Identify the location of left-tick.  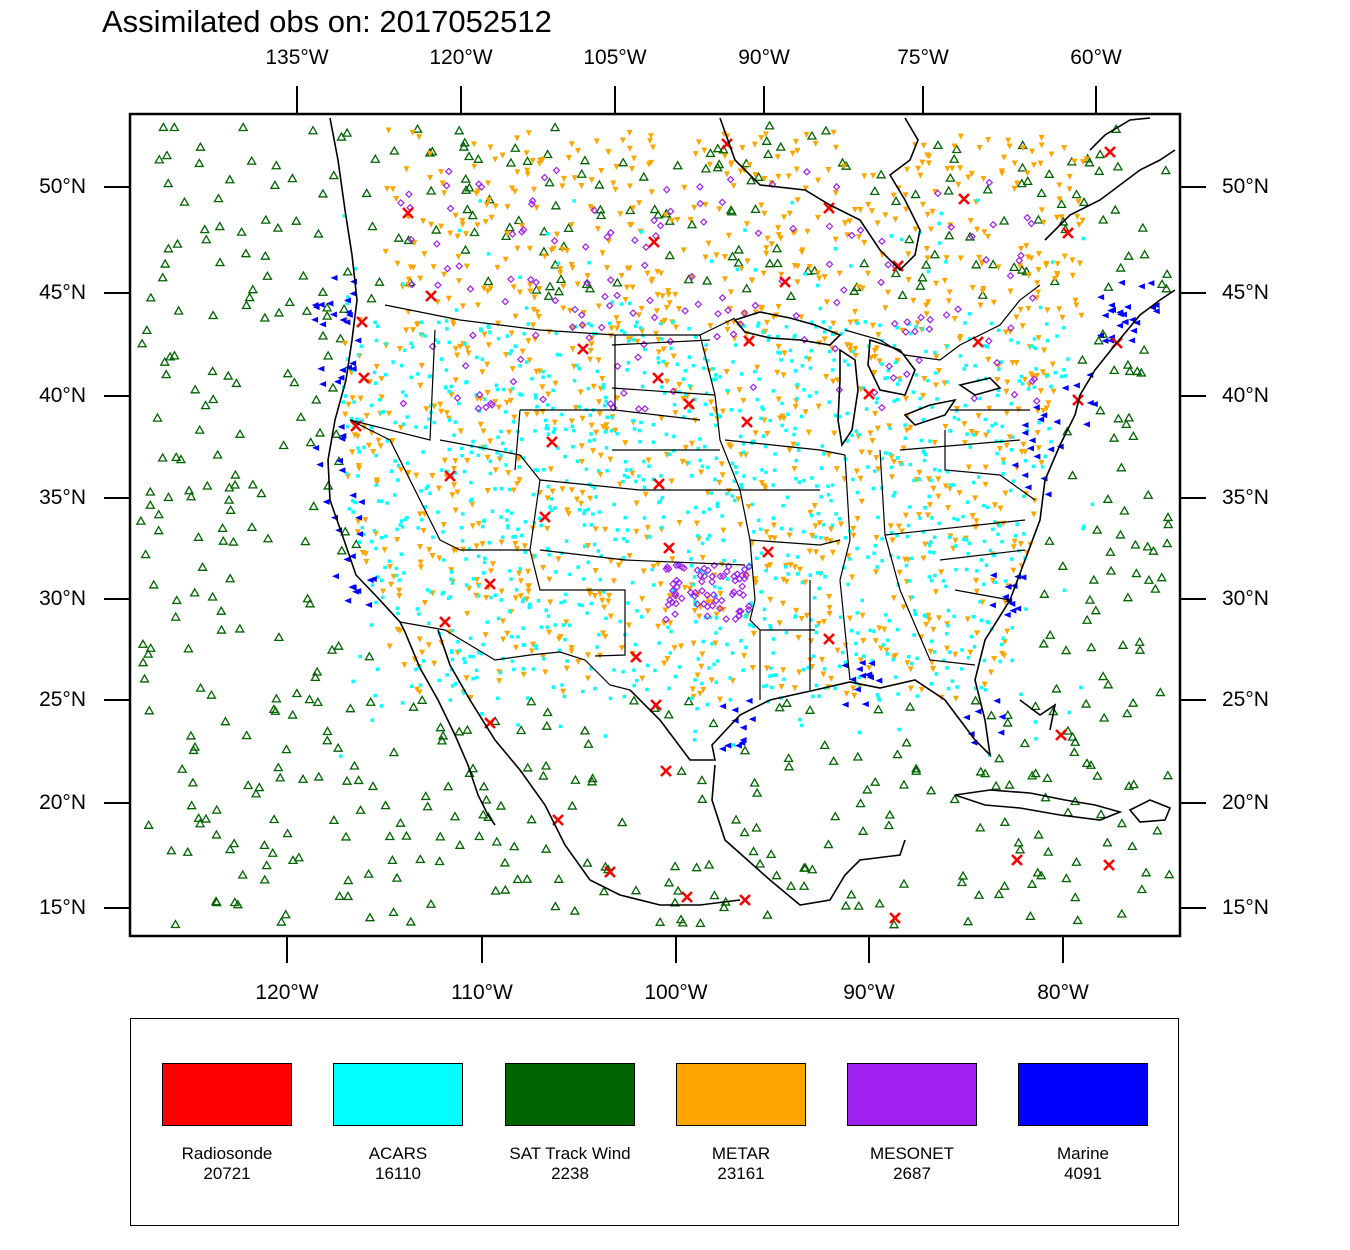
(117, 293).